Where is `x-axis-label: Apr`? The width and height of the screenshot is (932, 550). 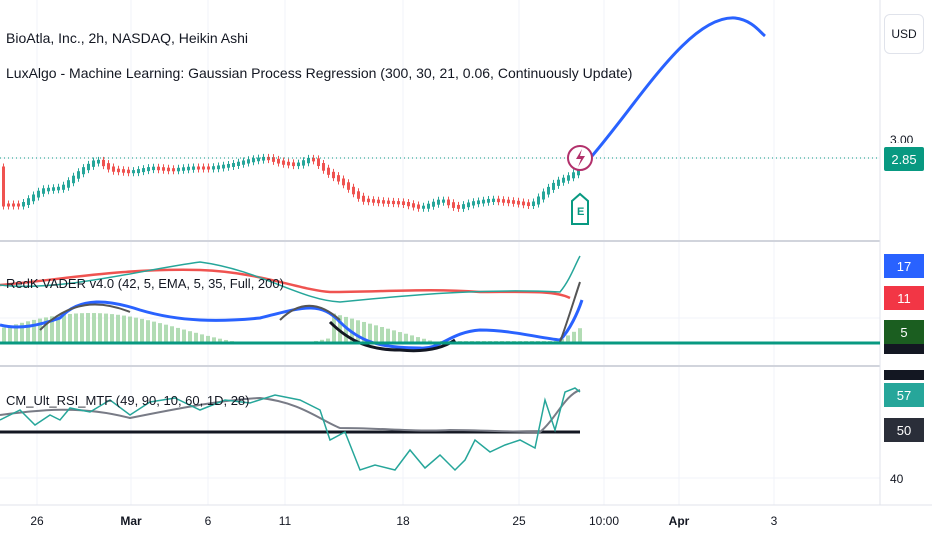
x-axis-label: Apr is located at coordinates (679, 521).